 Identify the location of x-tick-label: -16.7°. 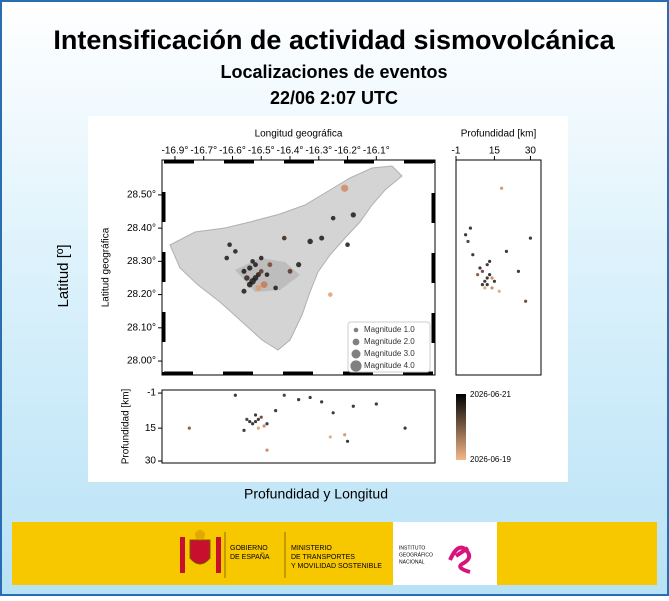
(203, 151).